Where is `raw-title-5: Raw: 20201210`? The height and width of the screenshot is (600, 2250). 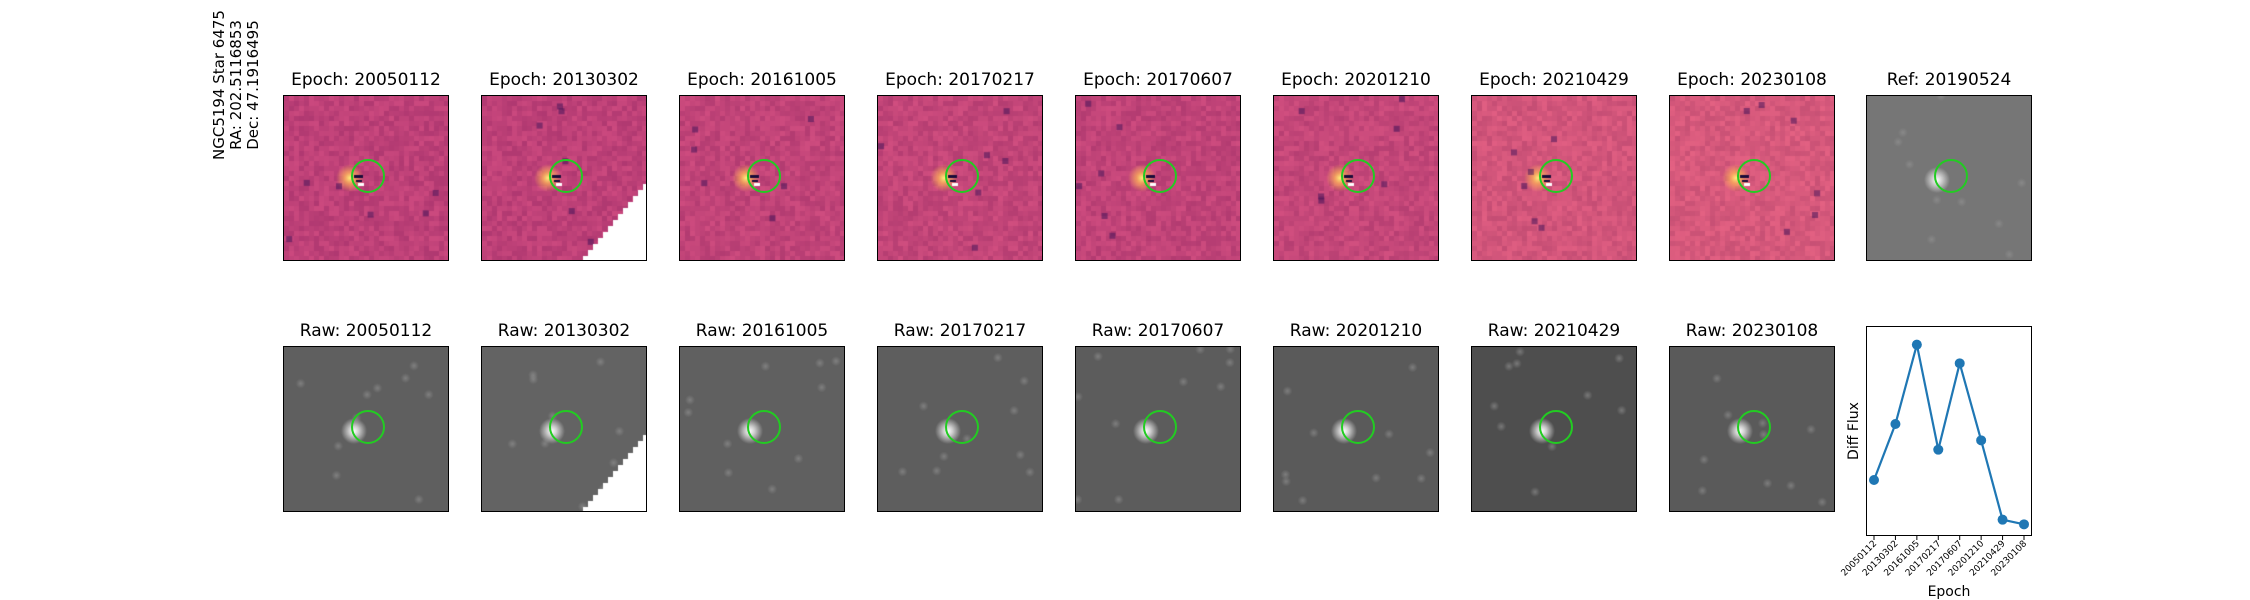 raw-title-5: Raw: 20201210 is located at coordinates (1356, 331).